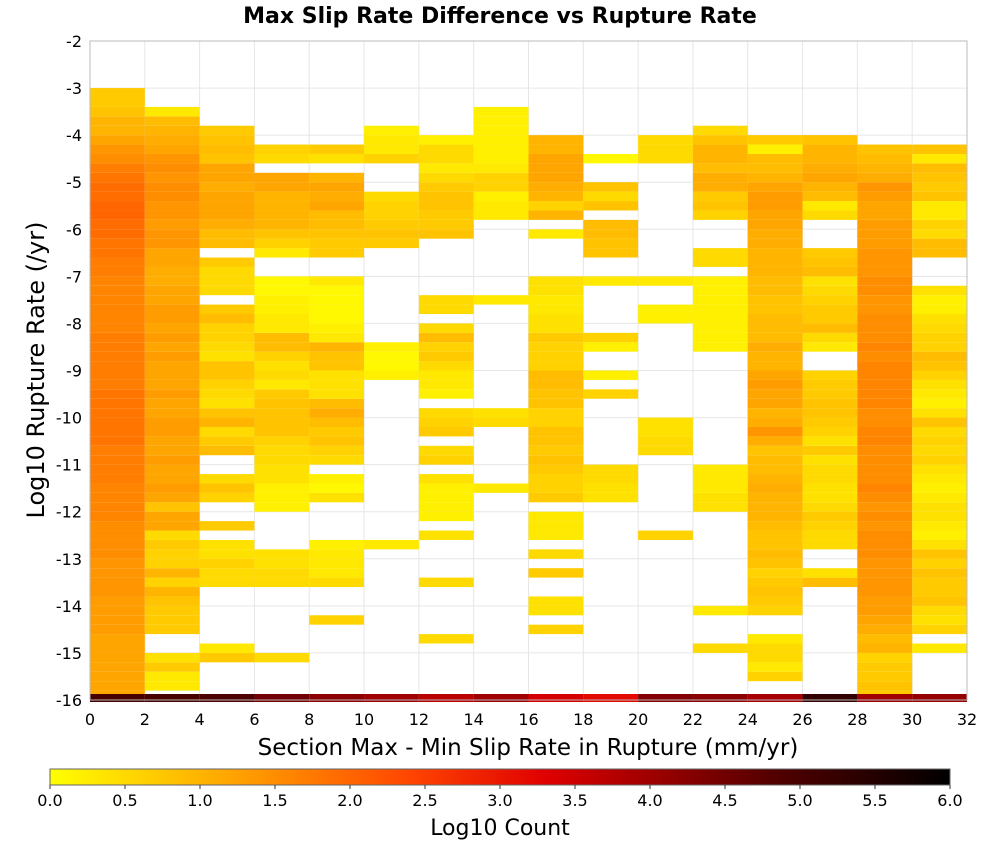 This screenshot has width=1000, height=850. Describe the element at coordinates (69, 465) in the screenshot. I see `y-tick-label: -11` at that location.